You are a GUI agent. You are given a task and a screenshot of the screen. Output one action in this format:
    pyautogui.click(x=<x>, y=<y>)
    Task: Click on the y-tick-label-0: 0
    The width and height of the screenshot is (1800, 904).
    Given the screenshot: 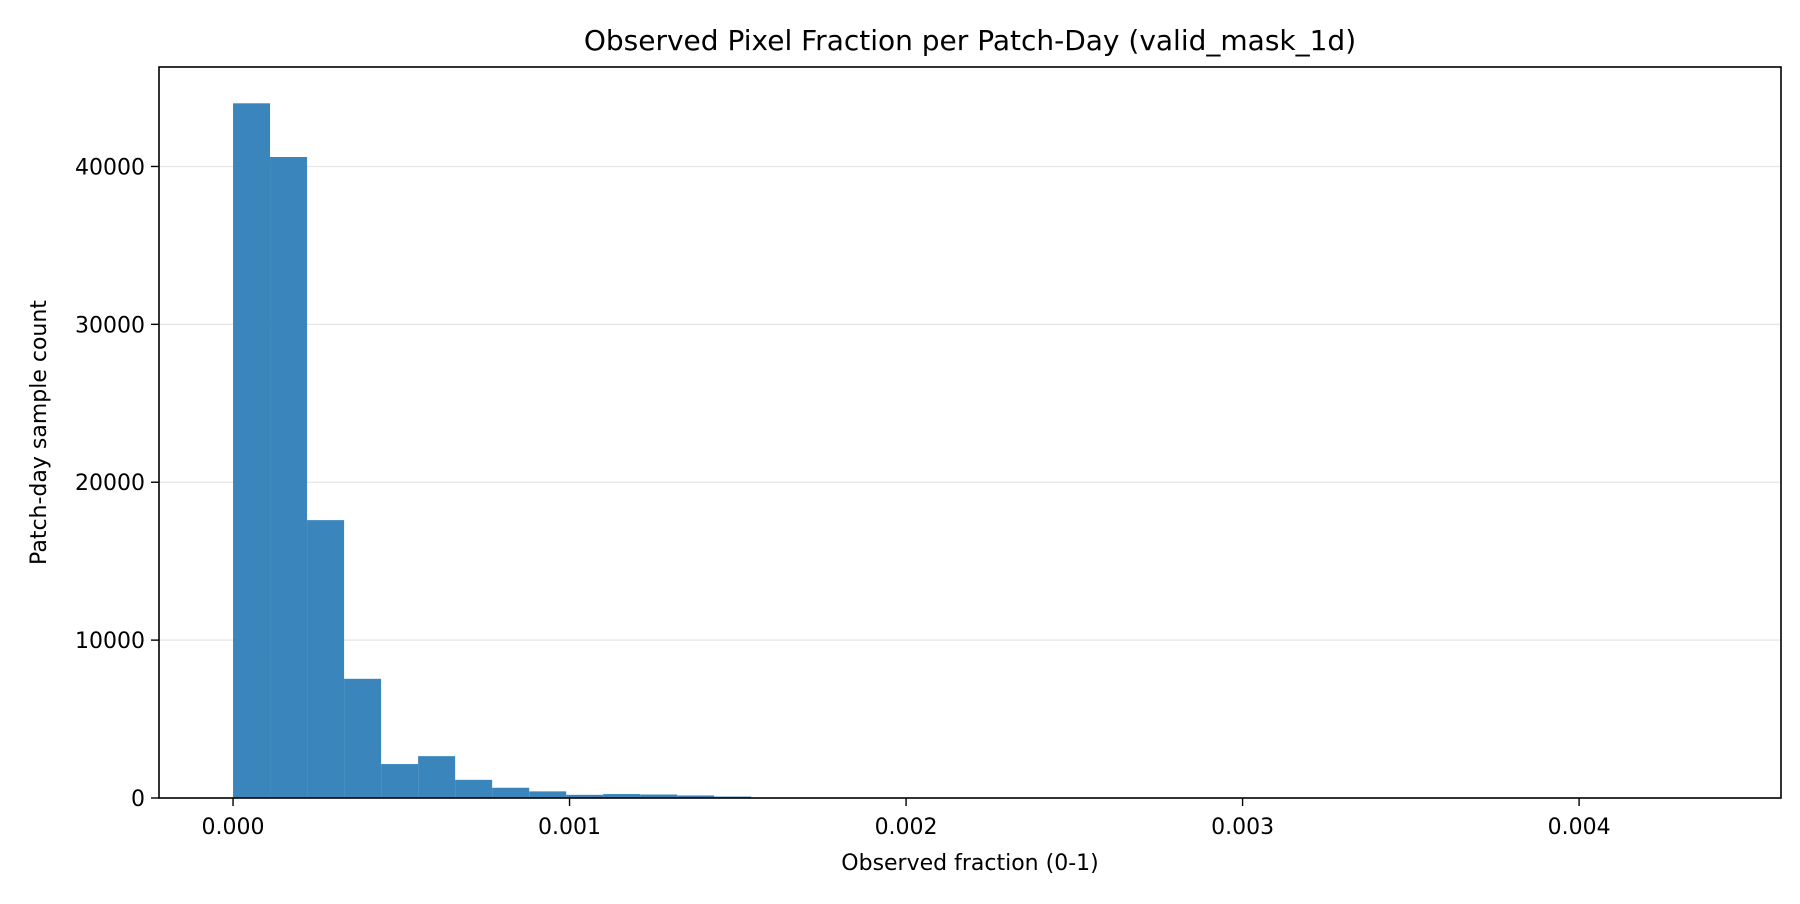 What is the action you would take?
    pyautogui.click(x=138, y=799)
    